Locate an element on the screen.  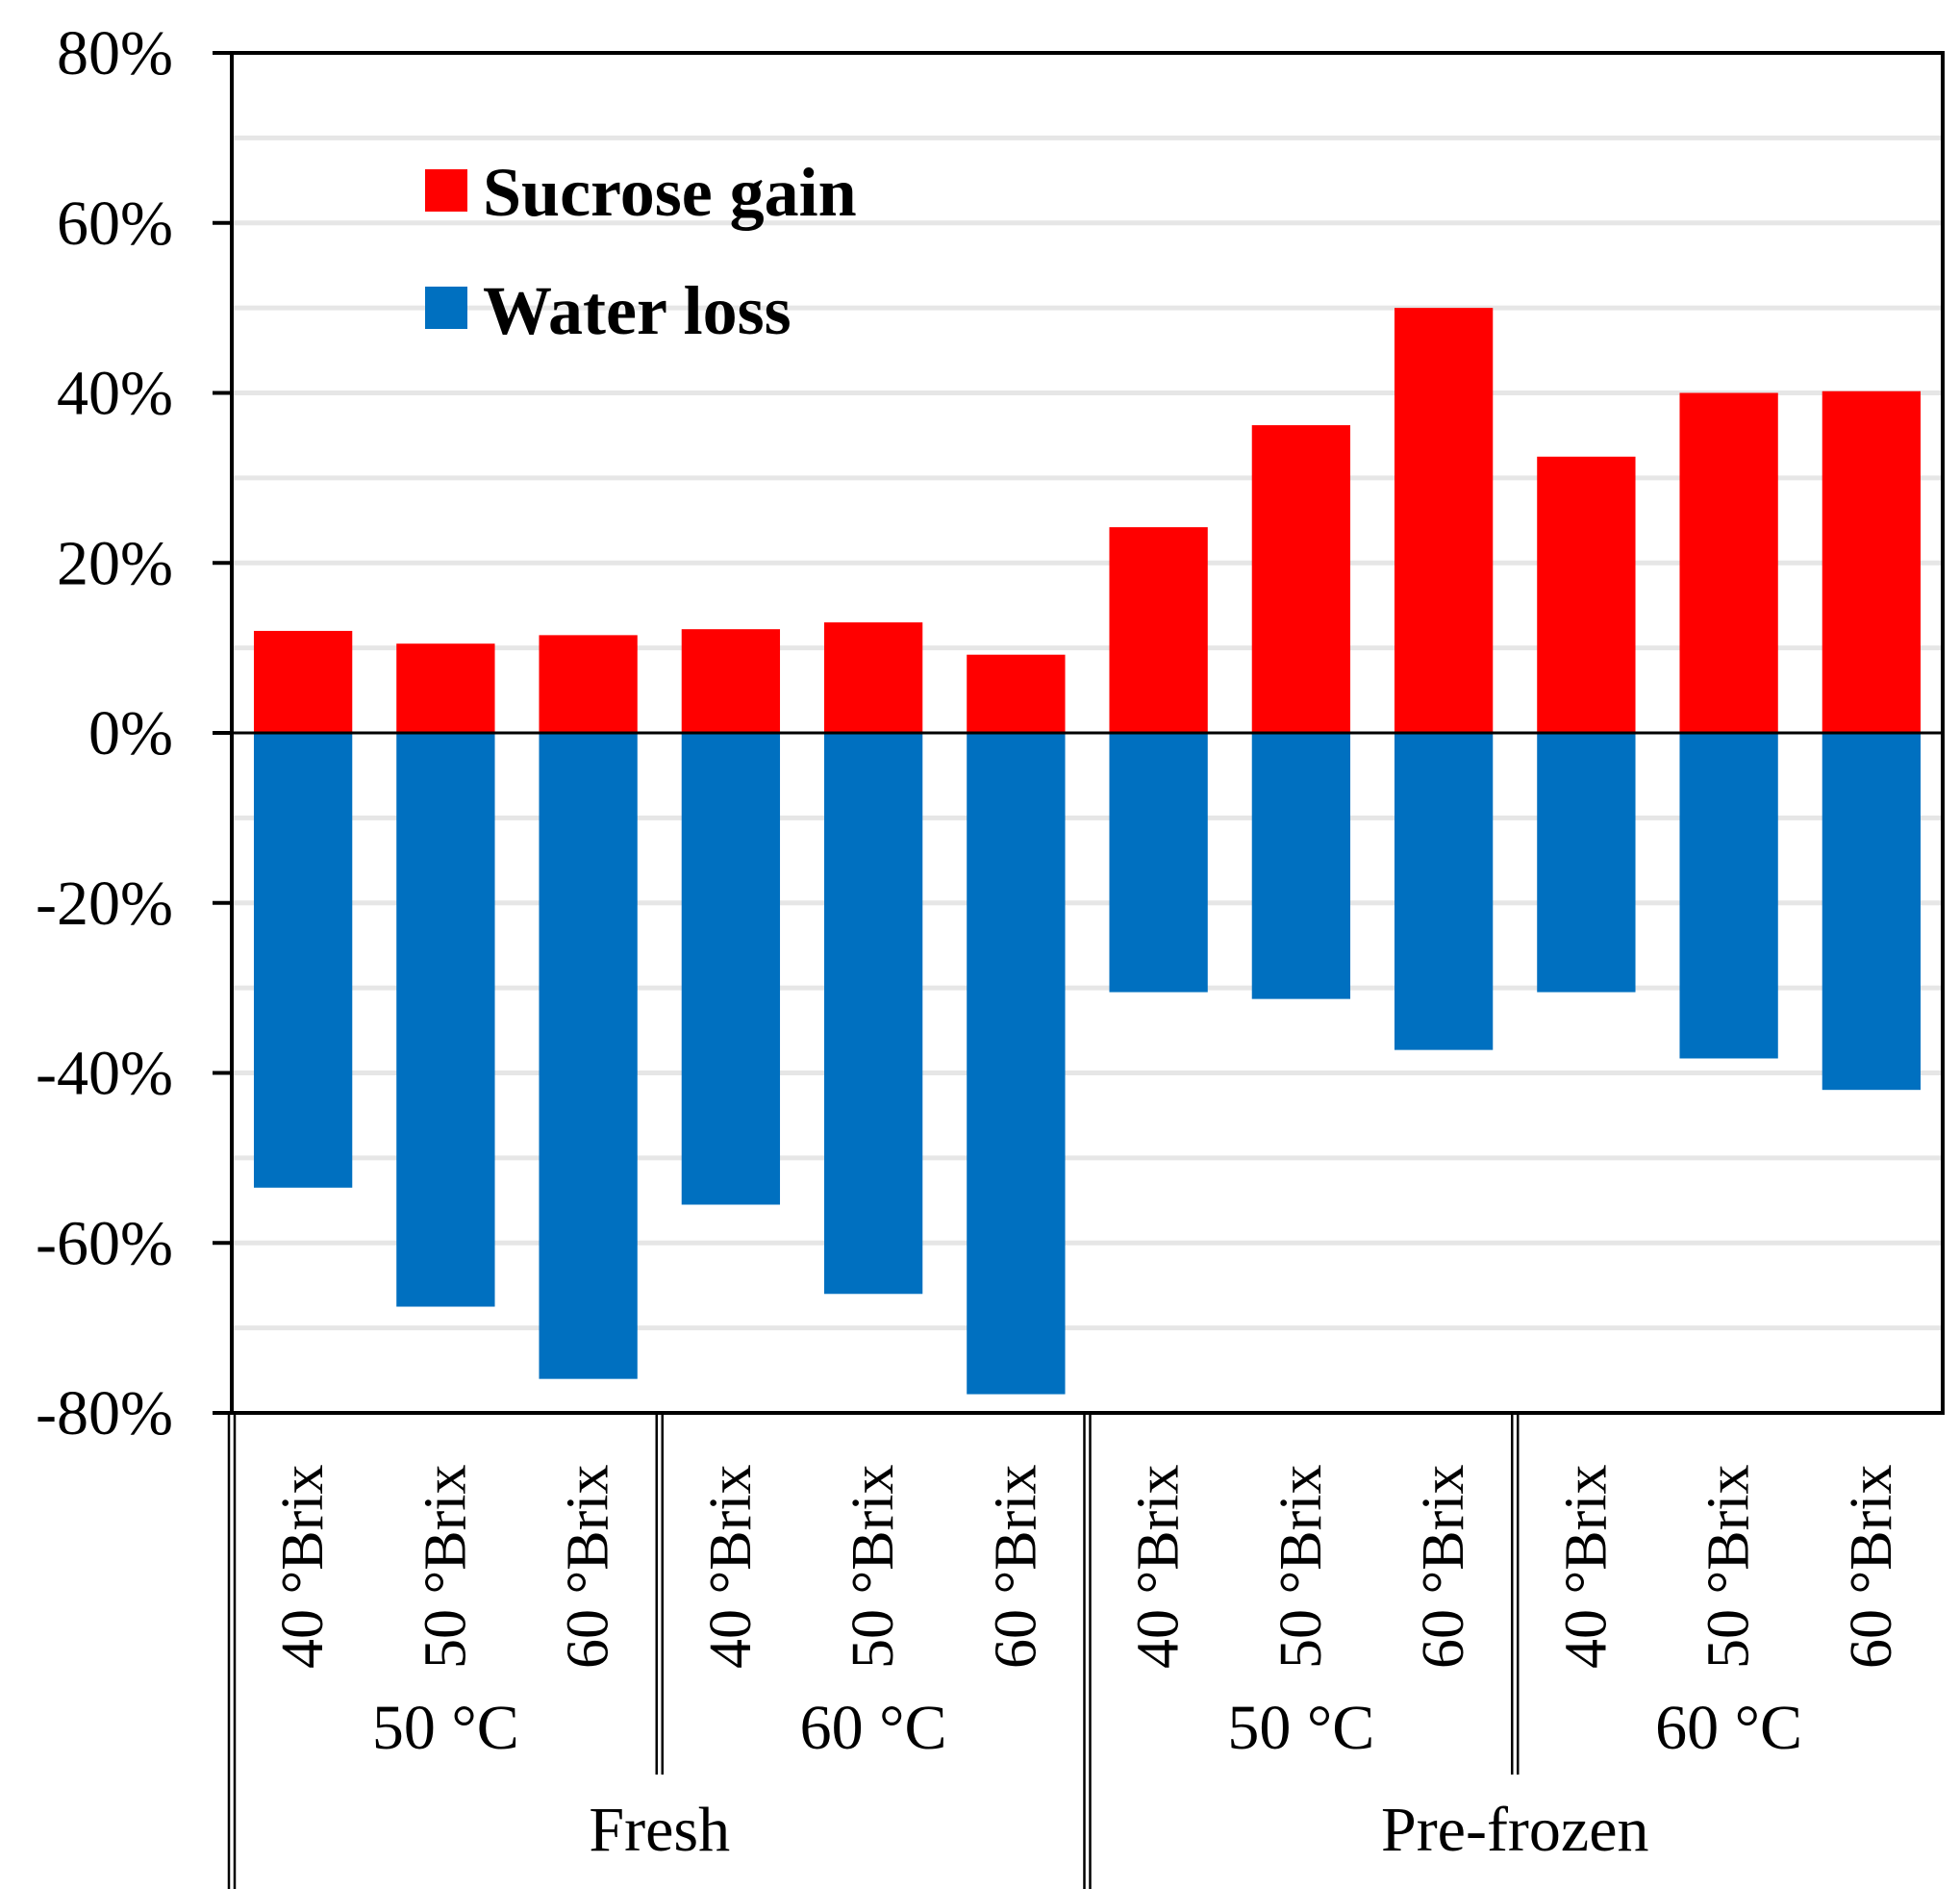
y-tick-label: -80% is located at coordinates (104, 1413).